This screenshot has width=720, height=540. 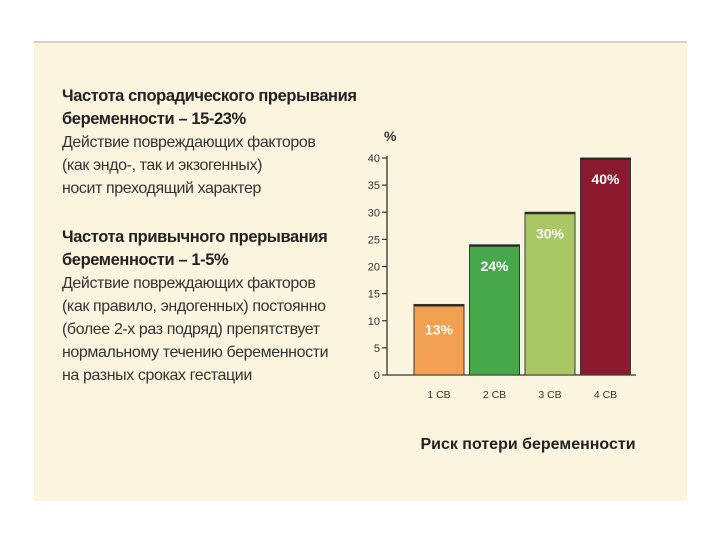 What do you see at coordinates (374, 295) in the screenshot?
I see `y-tick-label: 15` at bounding box center [374, 295].